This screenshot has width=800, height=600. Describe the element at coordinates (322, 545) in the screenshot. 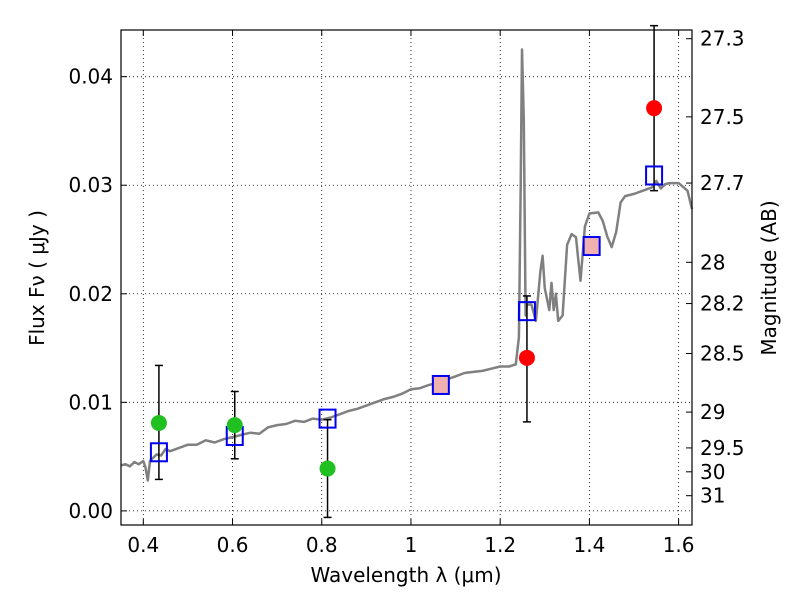

I see `x-tick-label: 0.8` at that location.